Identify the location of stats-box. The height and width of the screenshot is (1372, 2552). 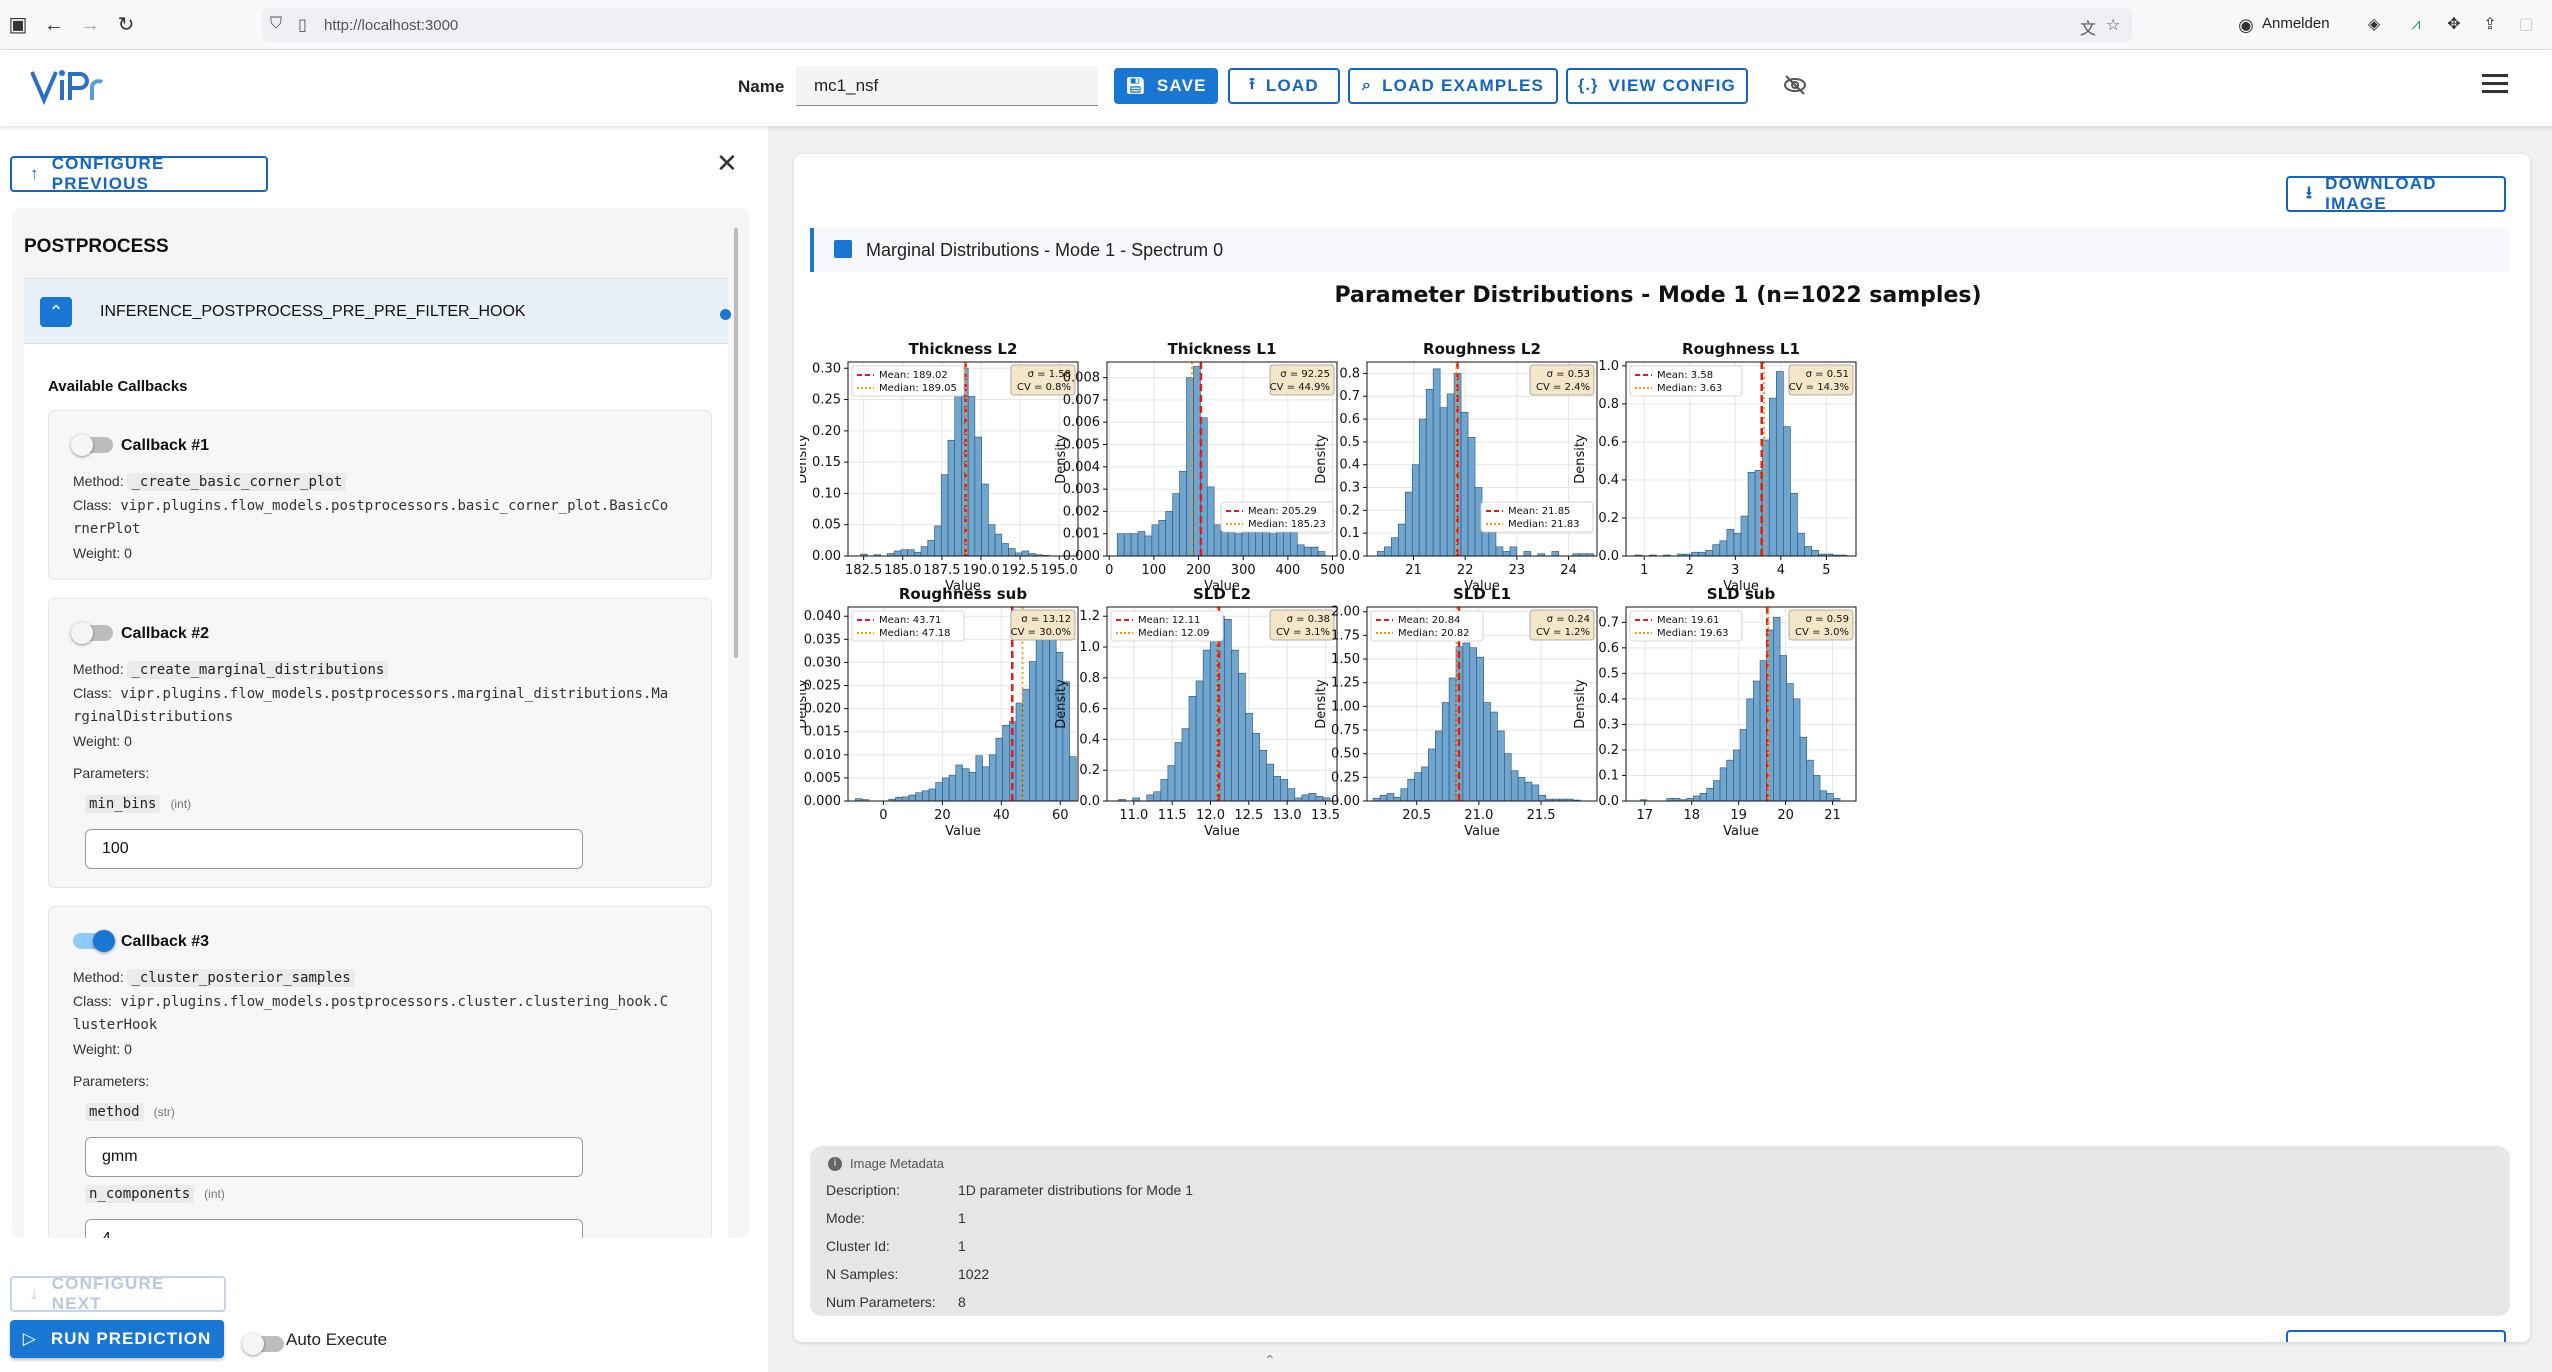
(1302, 625).